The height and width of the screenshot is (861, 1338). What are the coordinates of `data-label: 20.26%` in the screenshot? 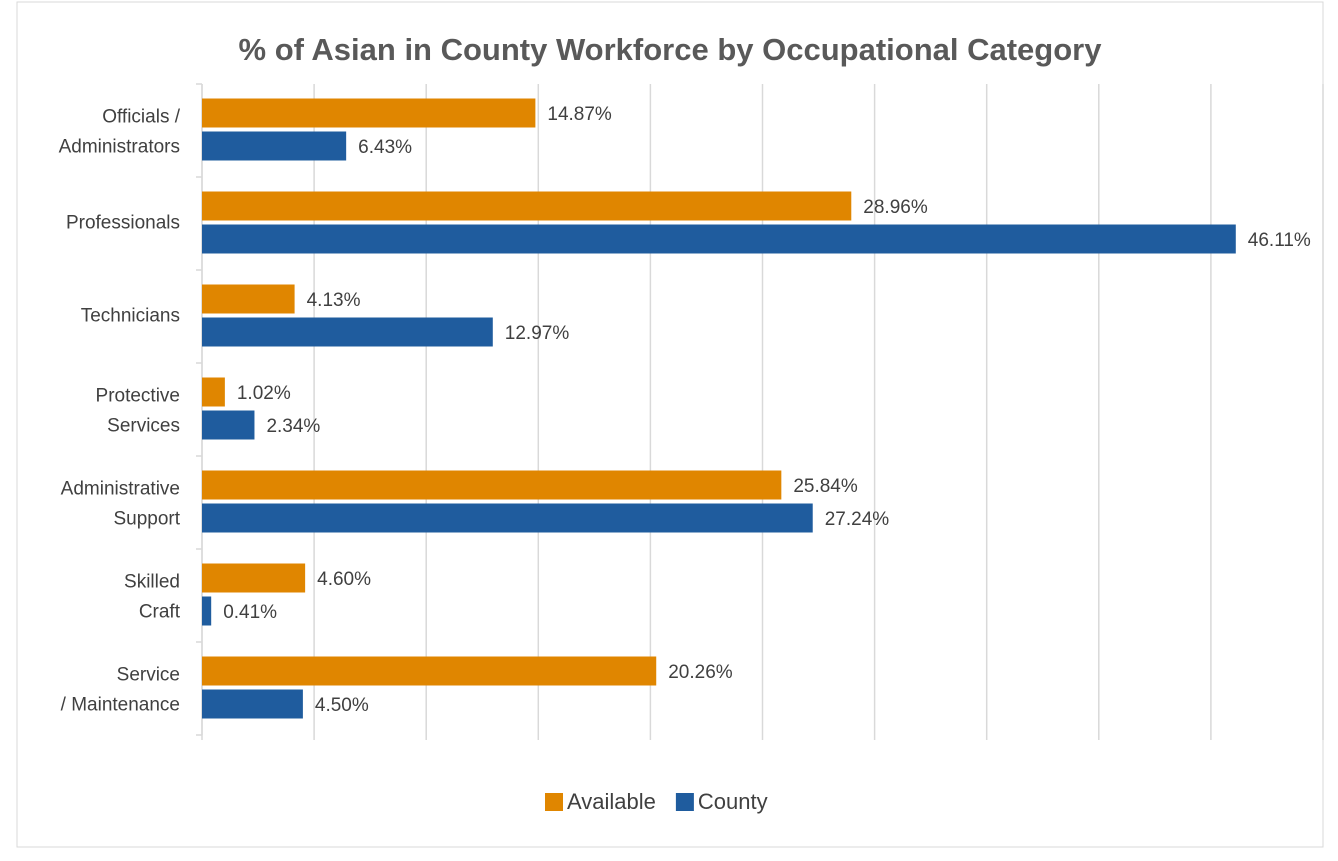 It's located at (700, 672).